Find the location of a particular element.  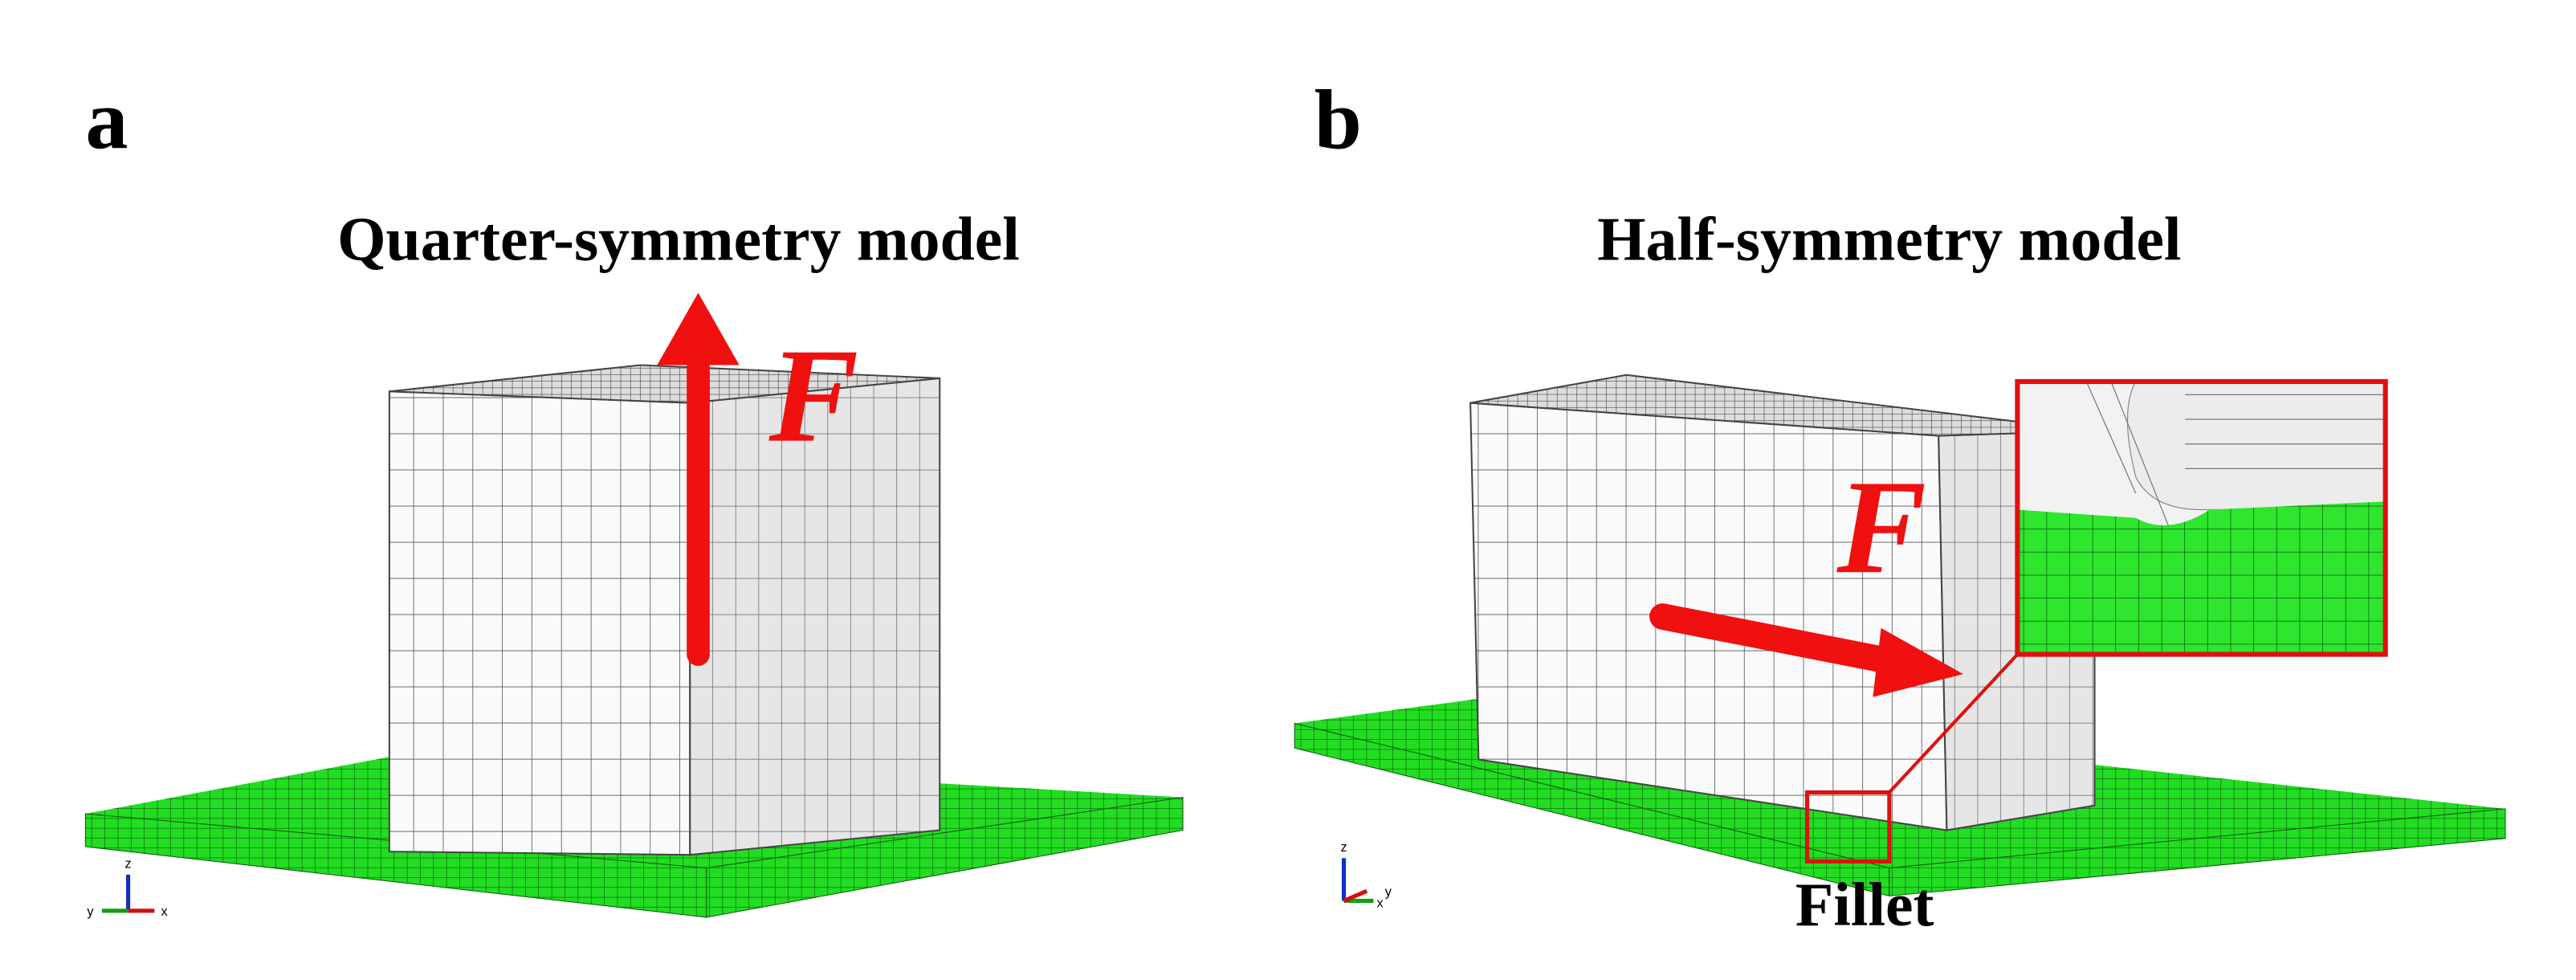

callout-line is located at coordinates (1953, 724).